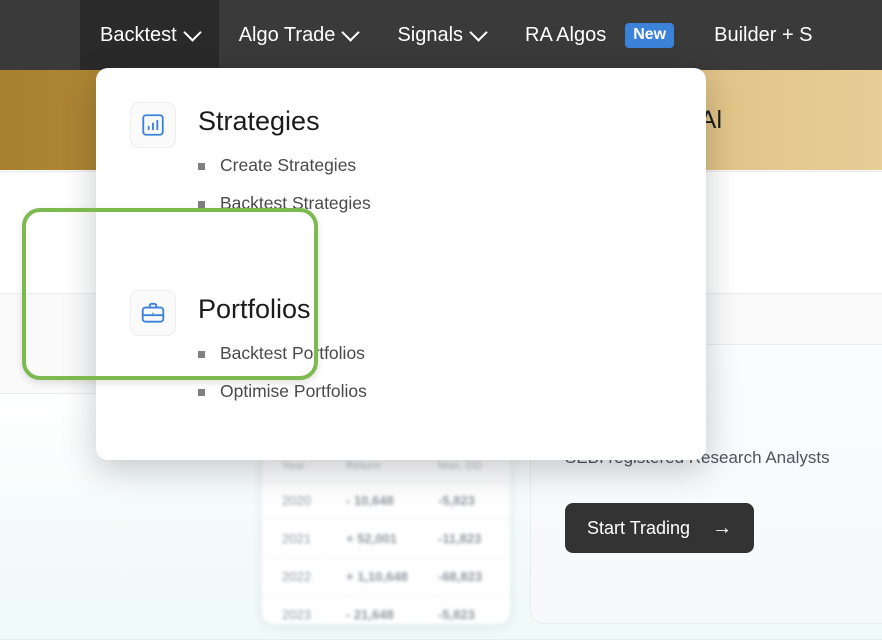  What do you see at coordinates (254, 309) in the screenshot?
I see `menu-group-portfolios-title: Portfolios` at bounding box center [254, 309].